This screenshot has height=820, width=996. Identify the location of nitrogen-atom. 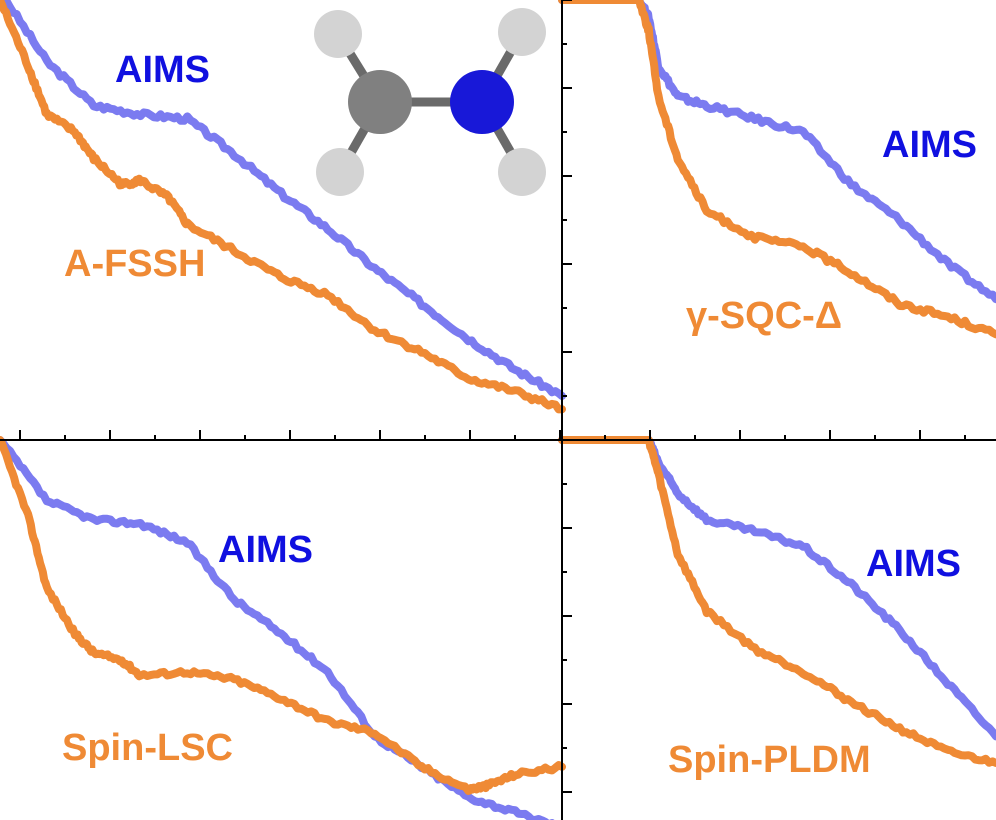
(482, 102).